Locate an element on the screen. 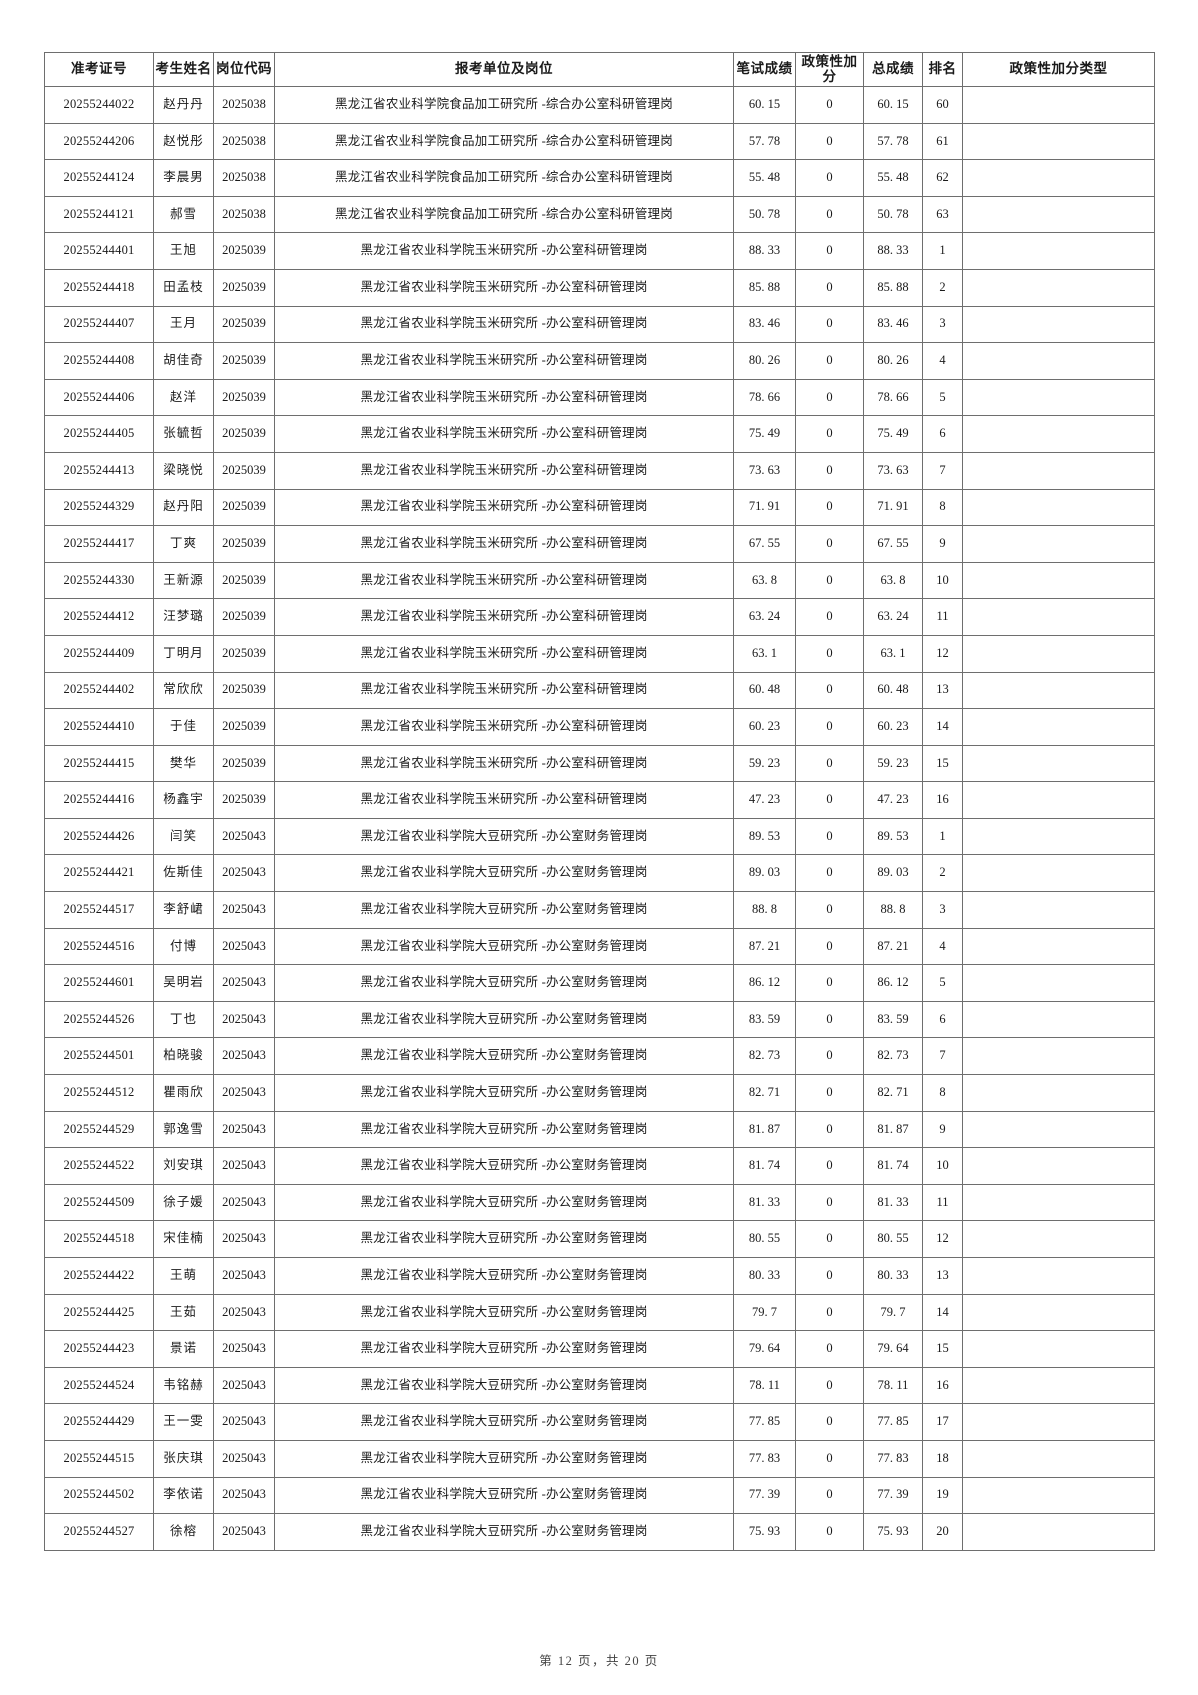 The image size is (1198, 1695). cell-written-score: 85. 88 is located at coordinates (764, 287).